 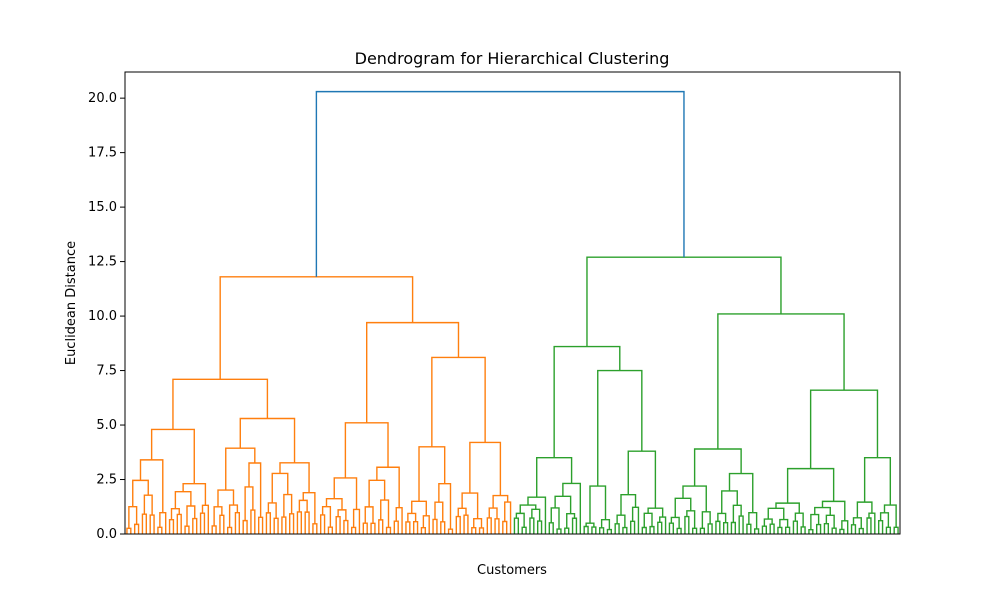 What do you see at coordinates (106, 534) in the screenshot?
I see `y-tick-label: 0.0` at bounding box center [106, 534].